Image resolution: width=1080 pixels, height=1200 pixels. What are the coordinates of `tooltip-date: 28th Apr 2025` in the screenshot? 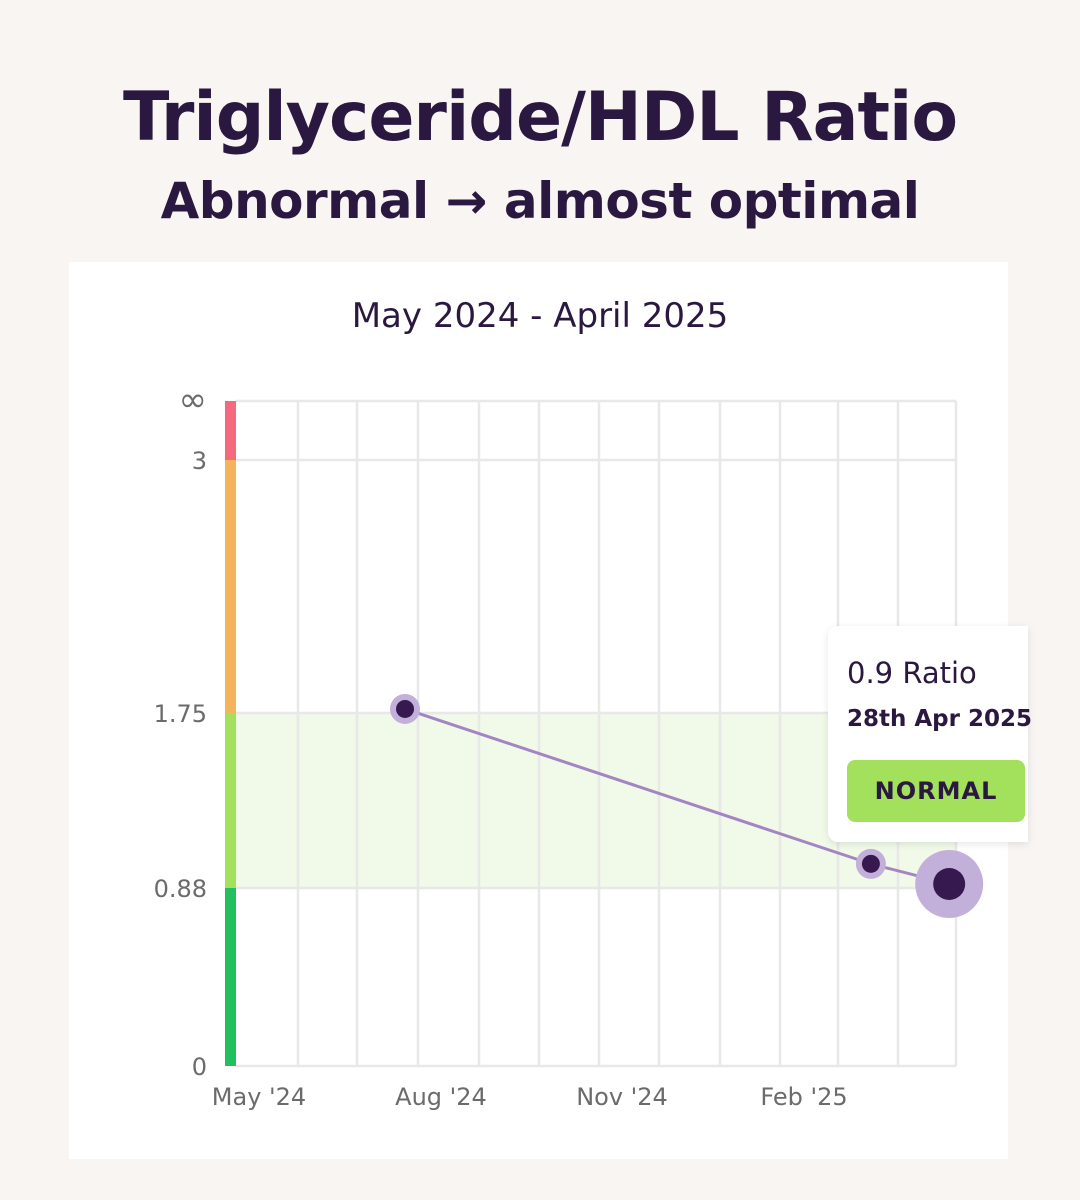 It's located at (940, 719).